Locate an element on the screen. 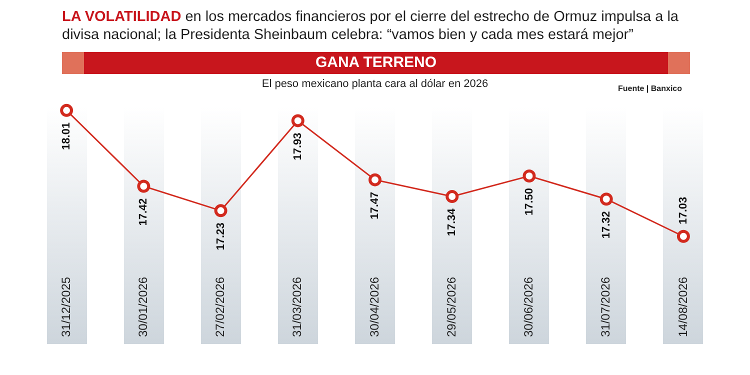  x-tick-label: 14/08/2026 is located at coordinates (683, 307).